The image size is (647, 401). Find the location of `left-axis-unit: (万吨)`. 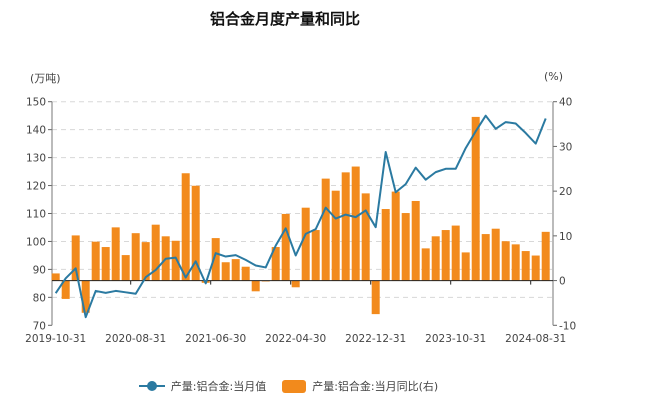

left-axis-unit: (万吨) is located at coordinates (45, 78).